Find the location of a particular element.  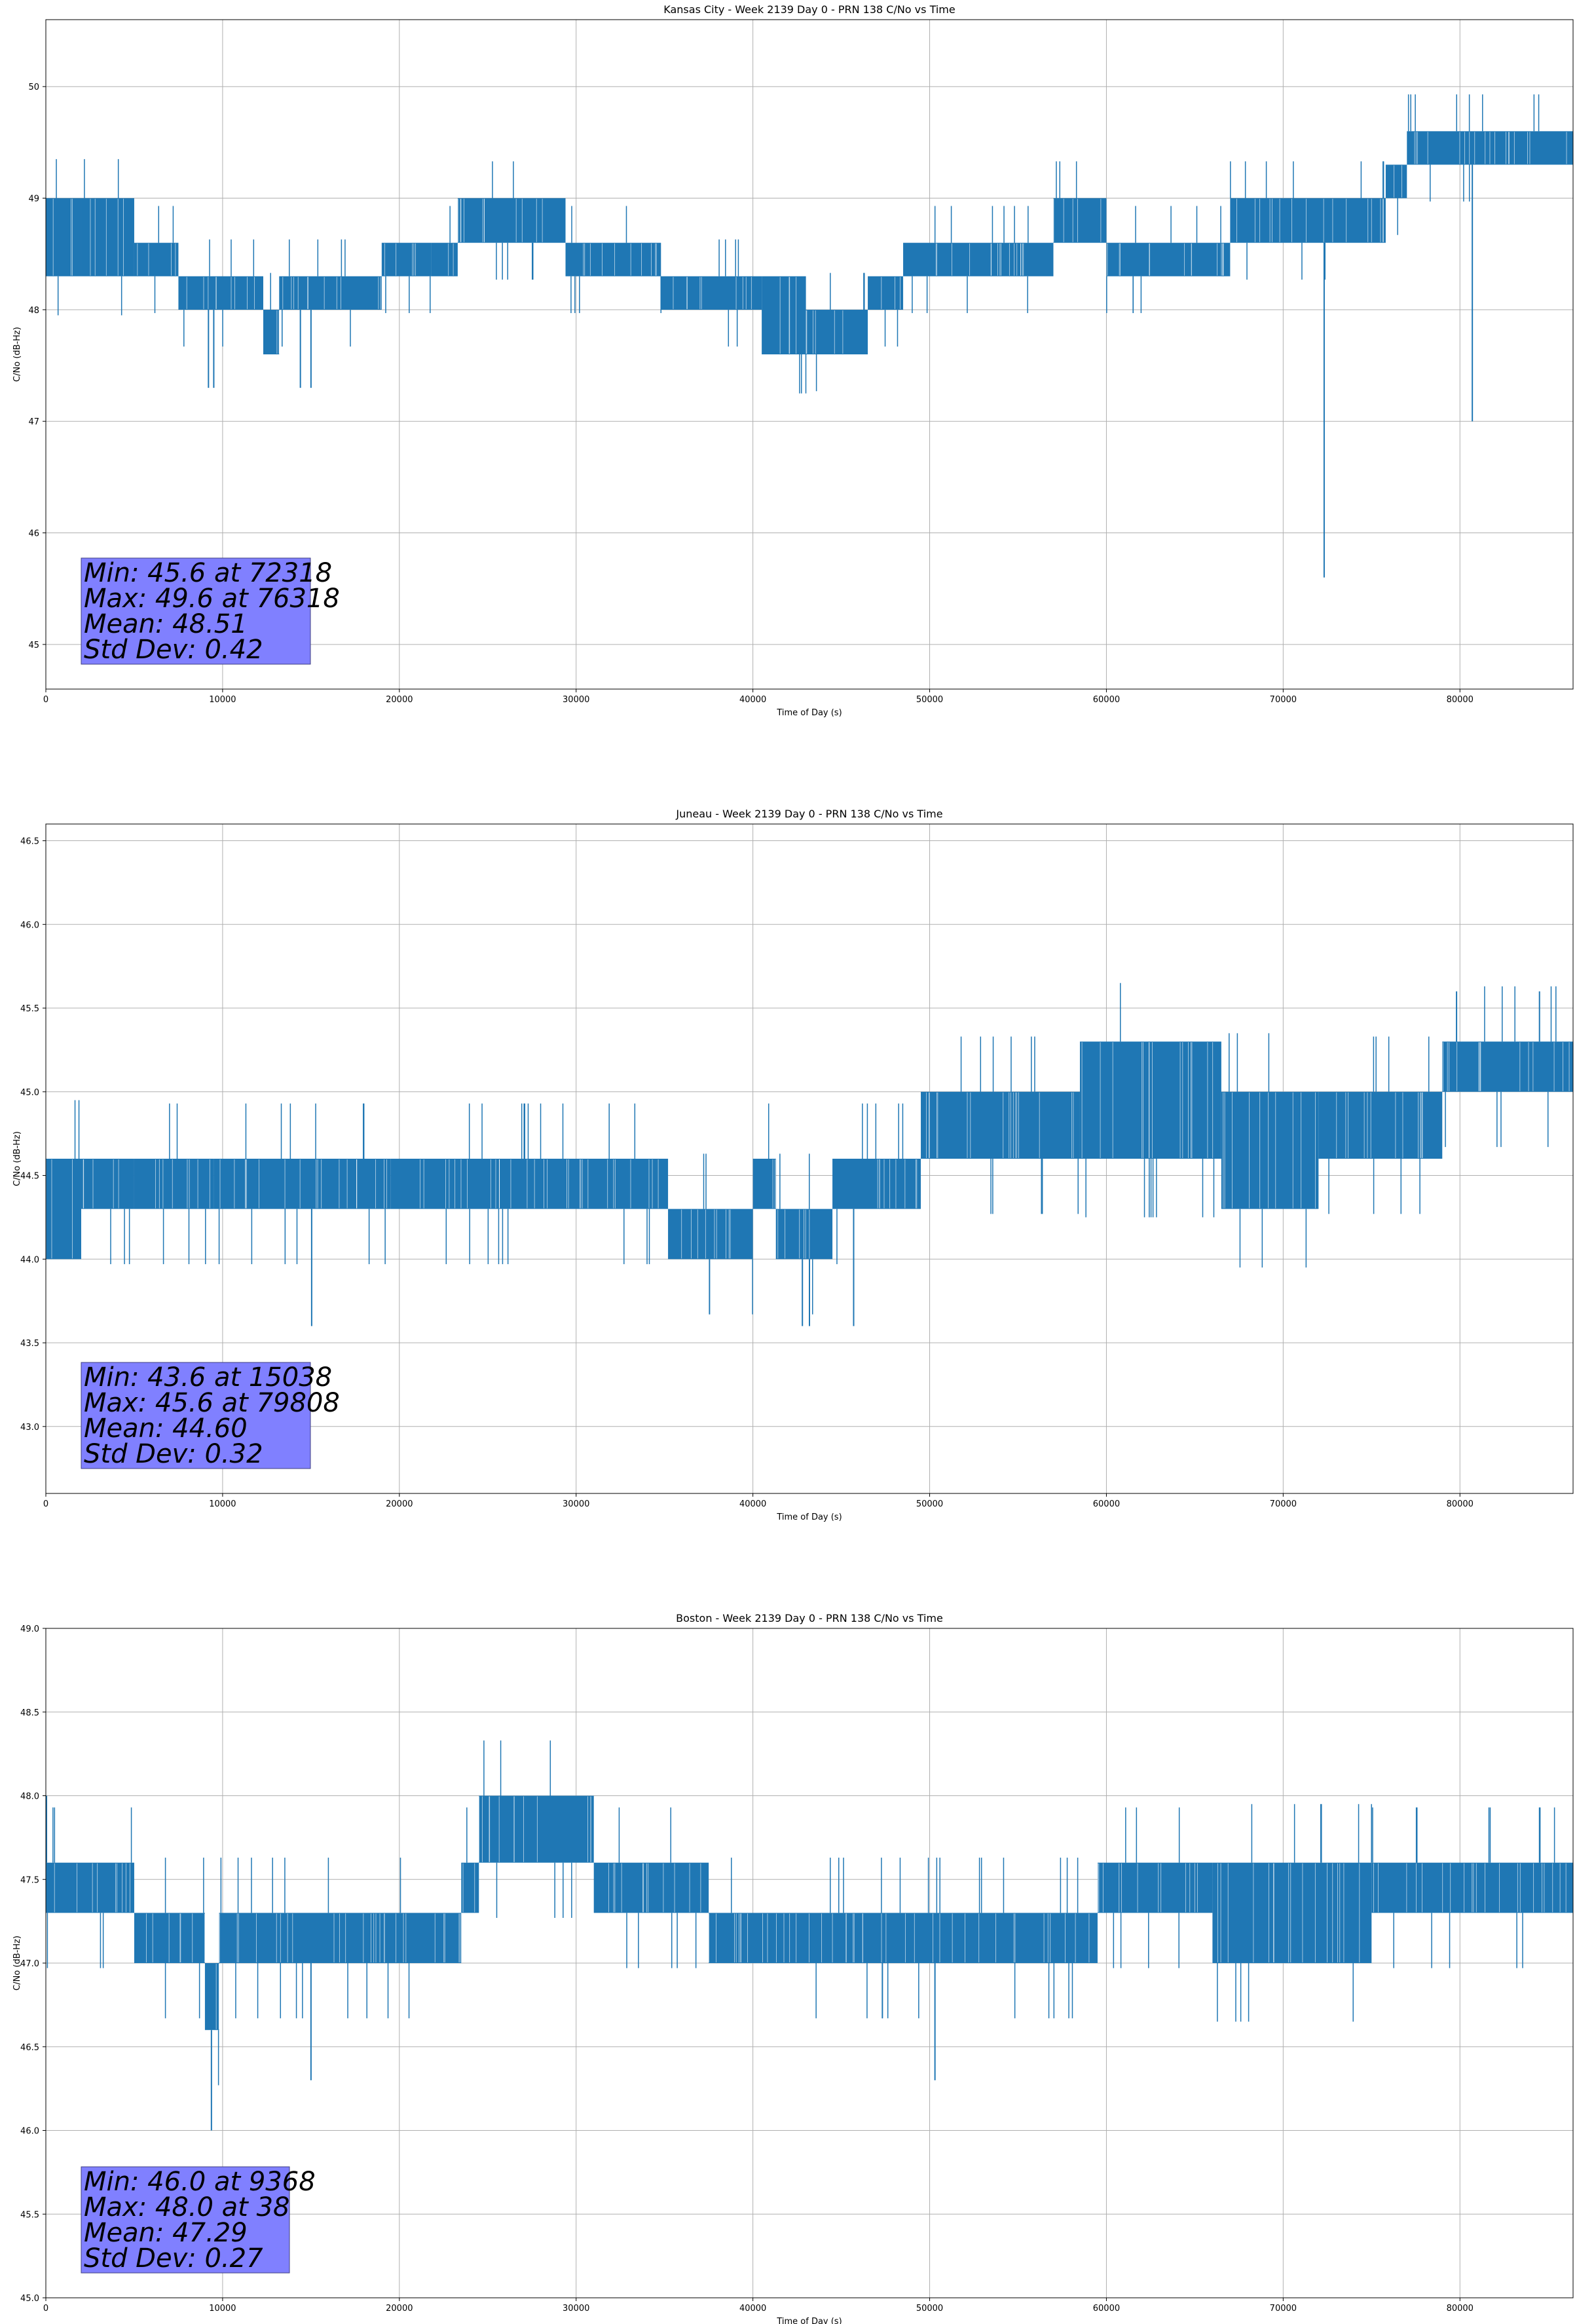

y-tick-label: 44.0 is located at coordinates (29, 1260).